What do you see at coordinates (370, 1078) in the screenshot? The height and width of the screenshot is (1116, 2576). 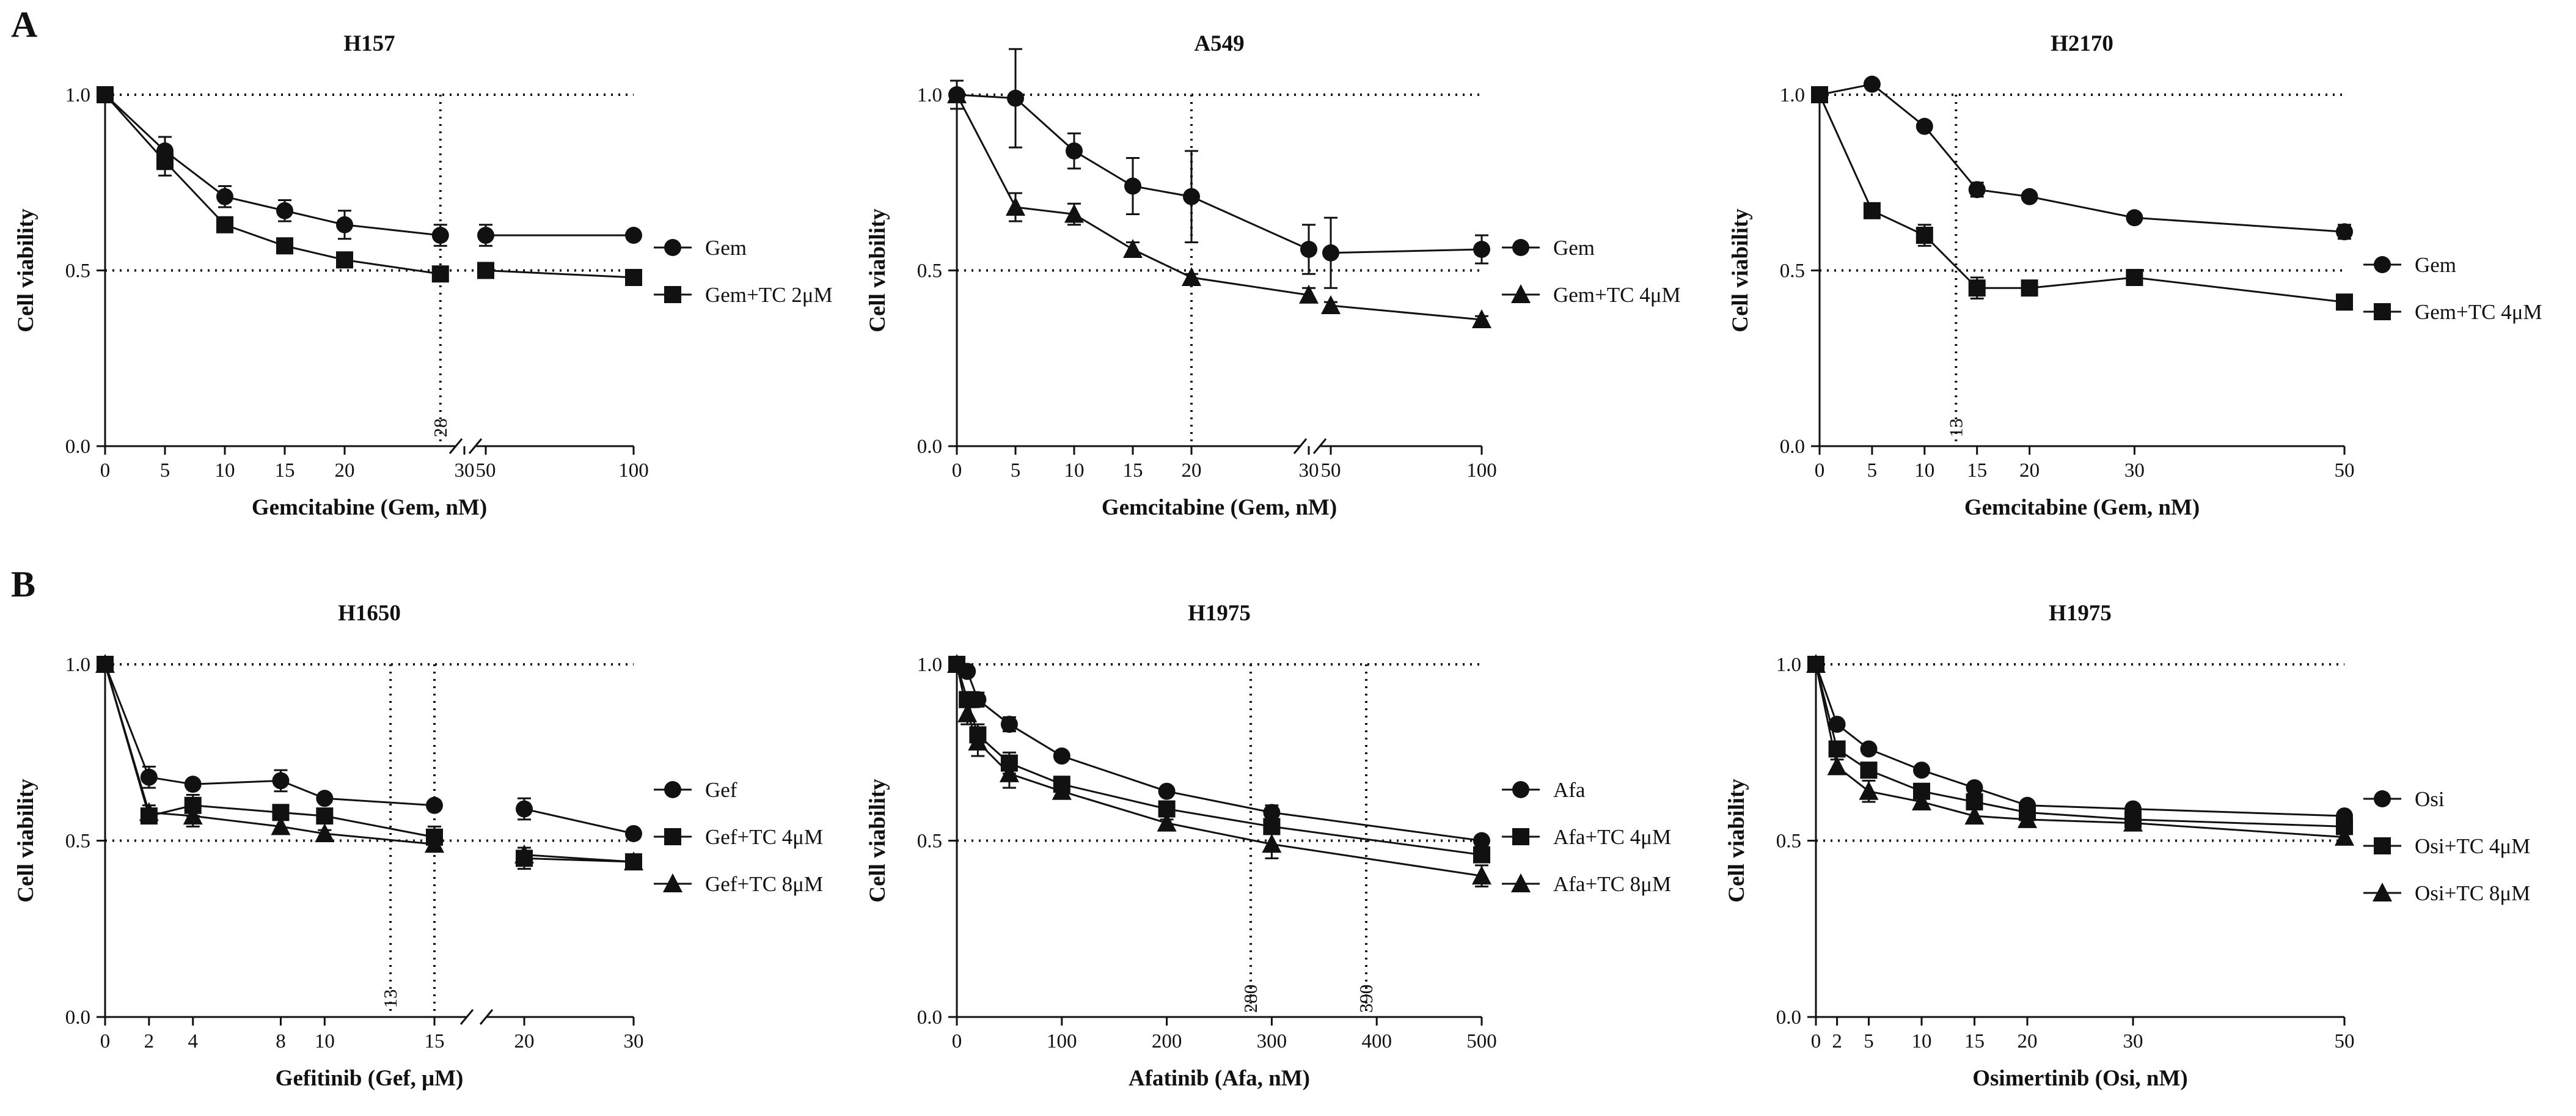 I see `x-axis-label: Gefitinib (Gef, μM)` at bounding box center [370, 1078].